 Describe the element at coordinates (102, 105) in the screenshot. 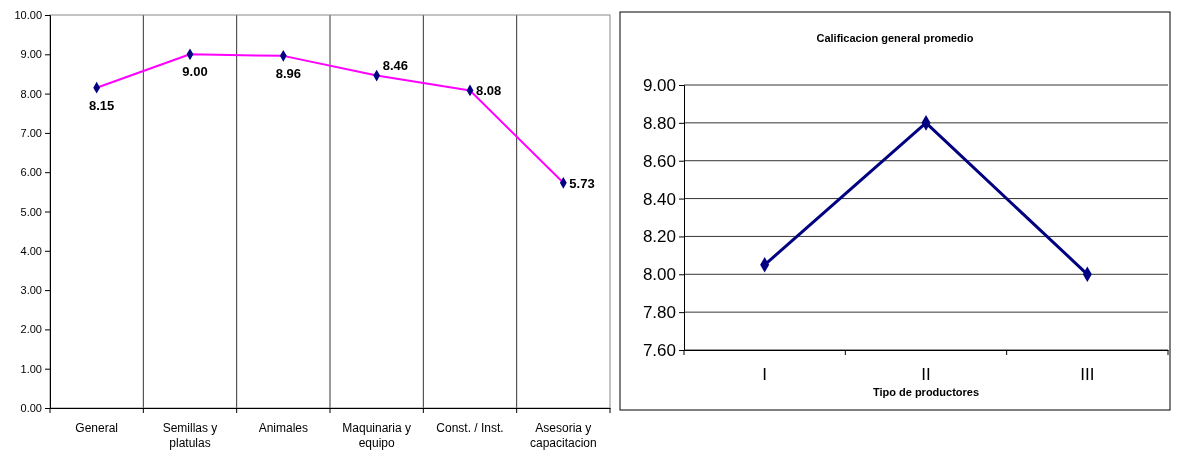

I see `text: 8.15` at that location.